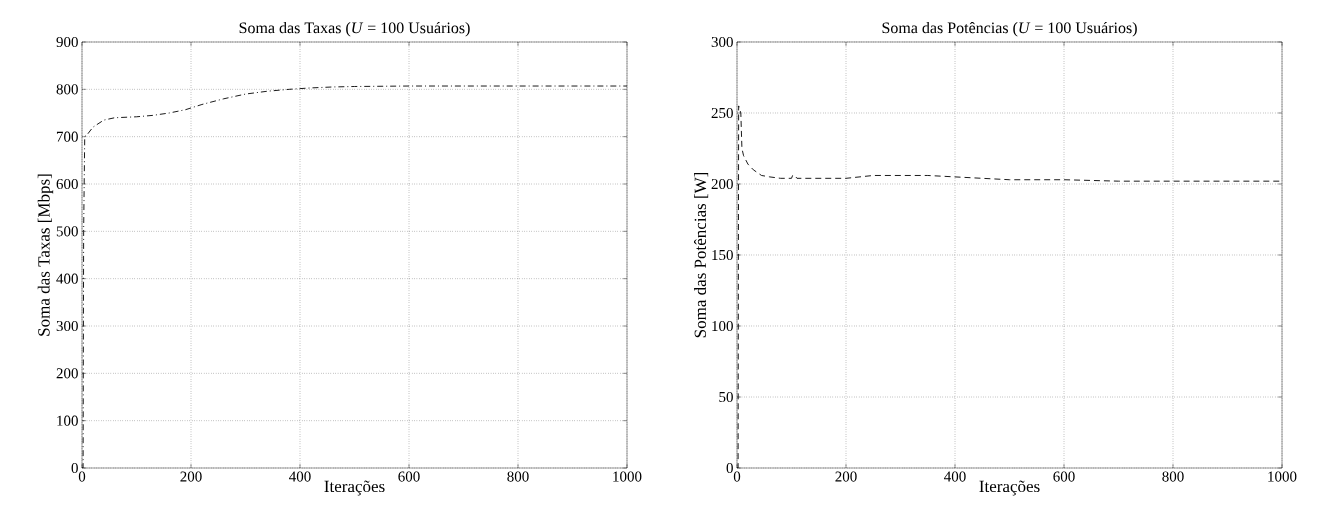 The height and width of the screenshot is (526, 1320). What do you see at coordinates (67, 42) in the screenshot?
I see `y-tick-label: 900` at bounding box center [67, 42].